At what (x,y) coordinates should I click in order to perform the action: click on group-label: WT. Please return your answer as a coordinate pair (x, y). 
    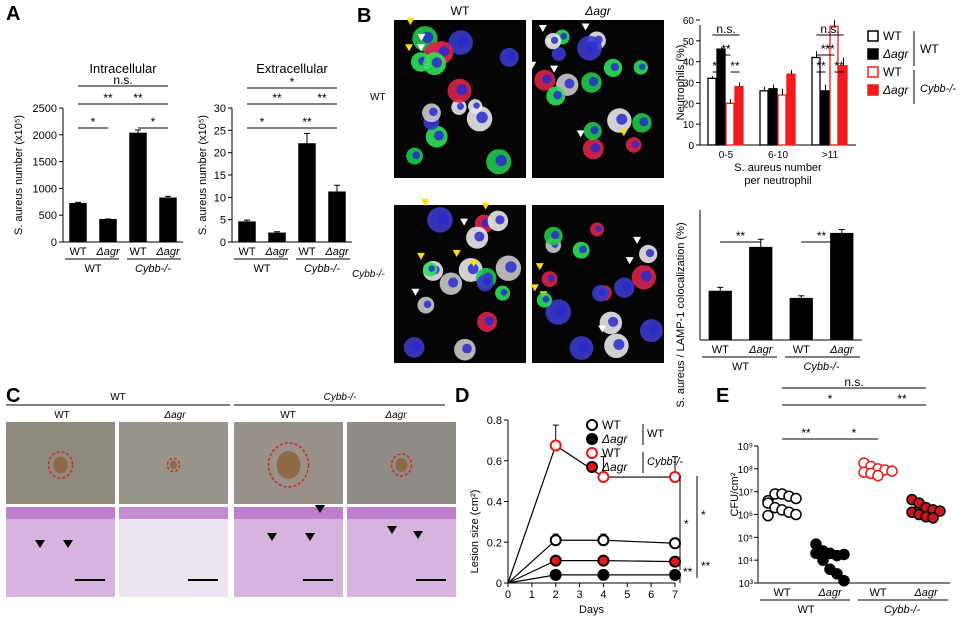
    Looking at the image, I should click on (805, 610).